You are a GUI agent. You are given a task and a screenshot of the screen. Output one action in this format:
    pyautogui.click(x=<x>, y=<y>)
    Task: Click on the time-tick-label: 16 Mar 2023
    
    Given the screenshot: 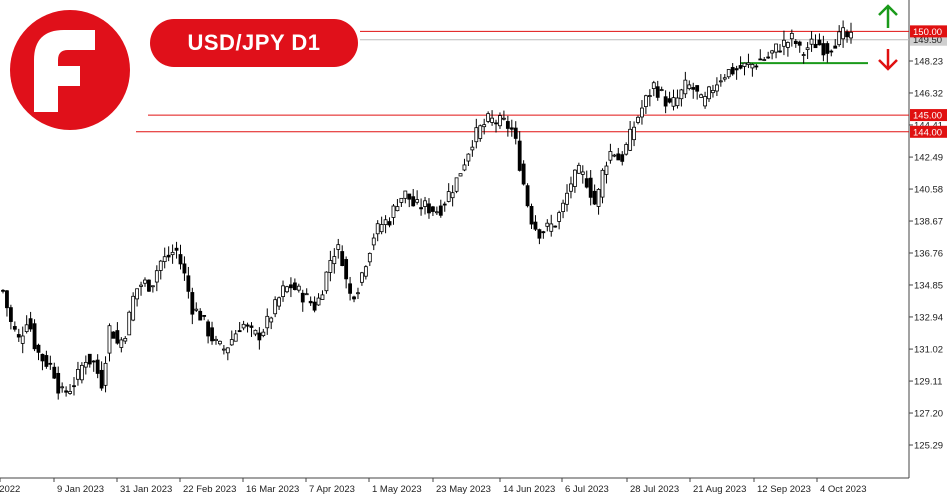 What is the action you would take?
    pyautogui.click(x=272, y=489)
    